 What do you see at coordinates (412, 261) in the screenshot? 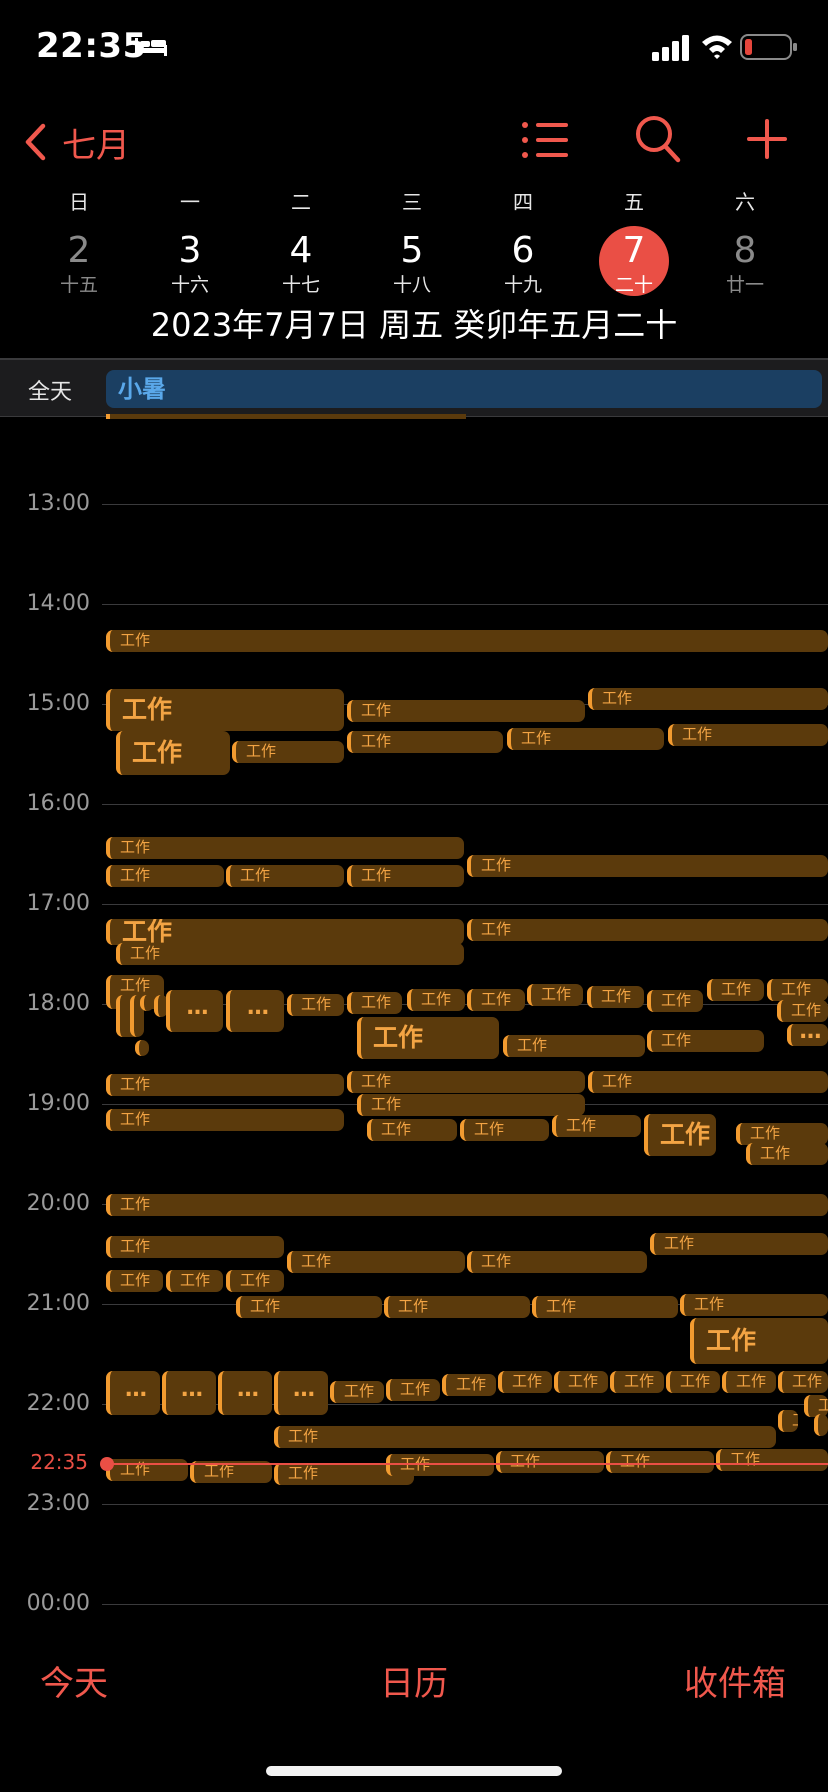
I see `day-cell: 5 十八` at bounding box center [412, 261].